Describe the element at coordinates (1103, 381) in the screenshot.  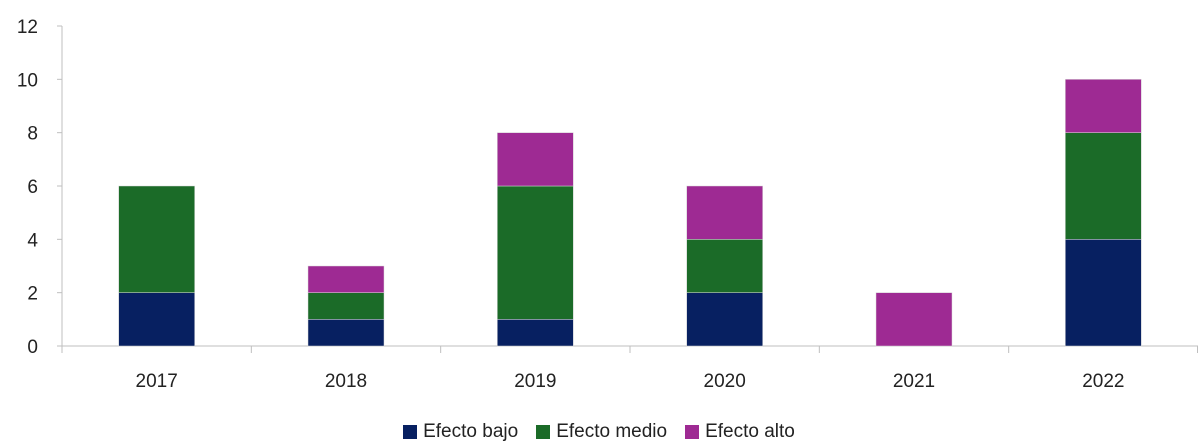
I see `x-tick-label: 2022` at that location.